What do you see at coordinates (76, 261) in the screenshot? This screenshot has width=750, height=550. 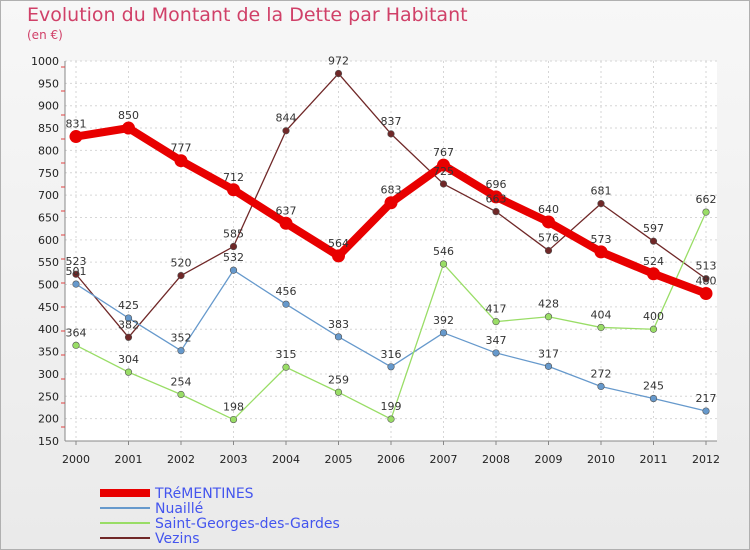 I see `data-label: 523` at bounding box center [76, 261].